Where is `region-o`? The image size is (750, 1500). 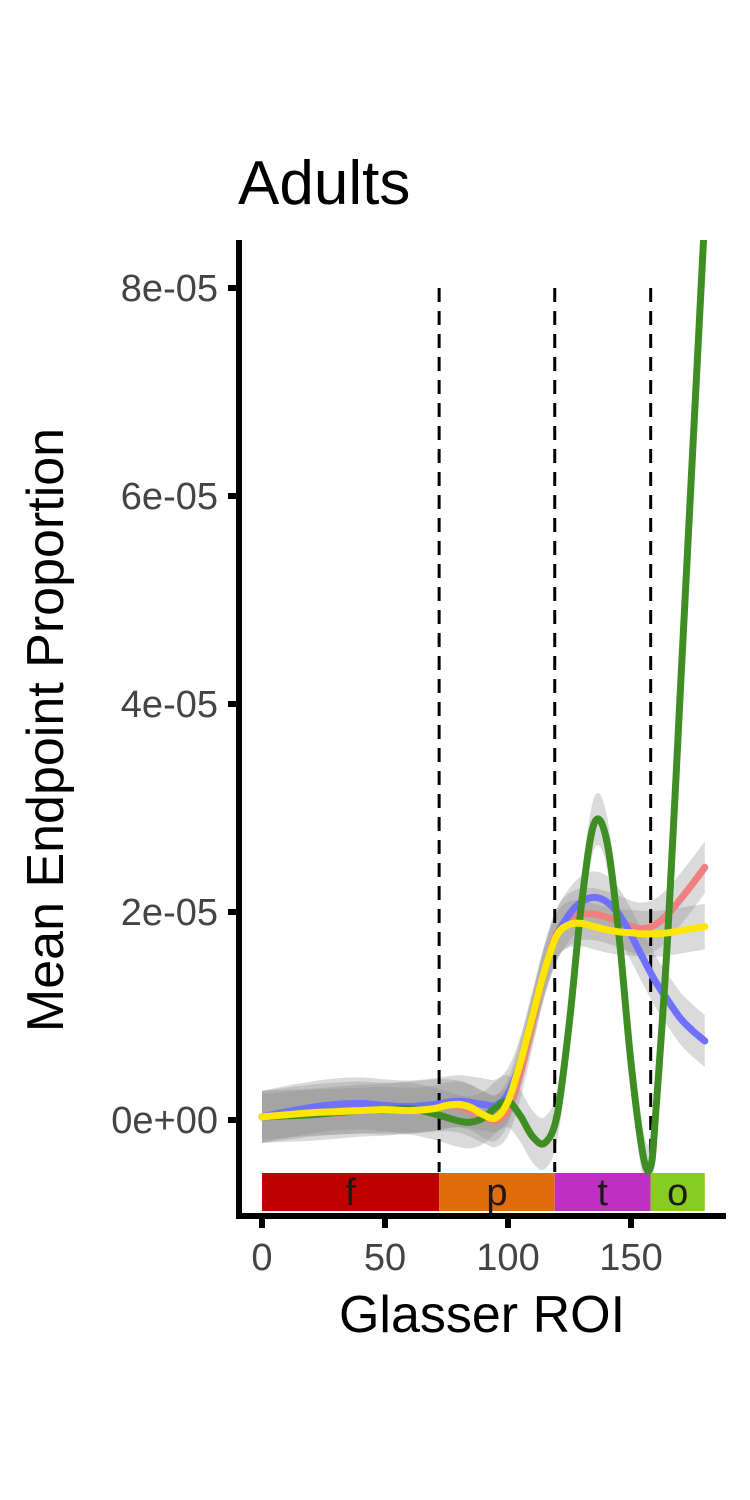
region-o is located at coordinates (677, 1192).